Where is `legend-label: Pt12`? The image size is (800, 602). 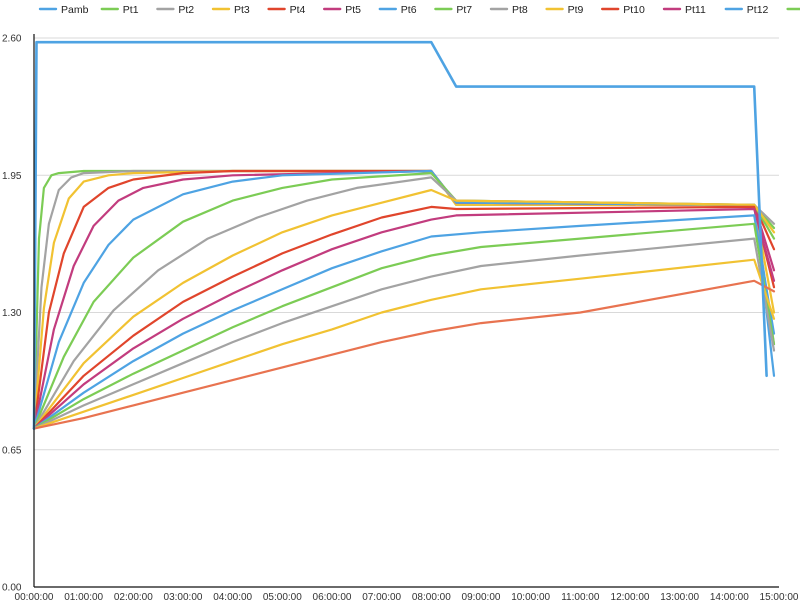
legend-label: Pt12 is located at coordinates (758, 10).